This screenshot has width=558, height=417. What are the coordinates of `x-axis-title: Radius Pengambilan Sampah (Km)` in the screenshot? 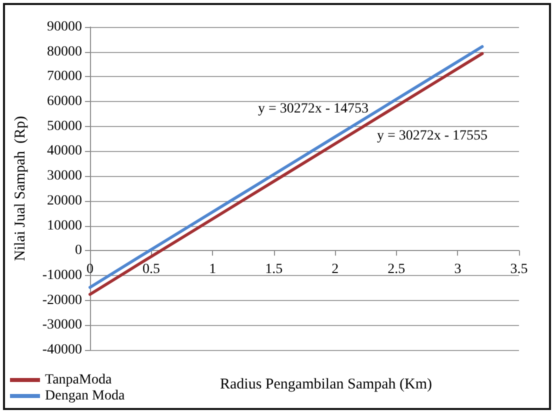 It's located at (326, 384).